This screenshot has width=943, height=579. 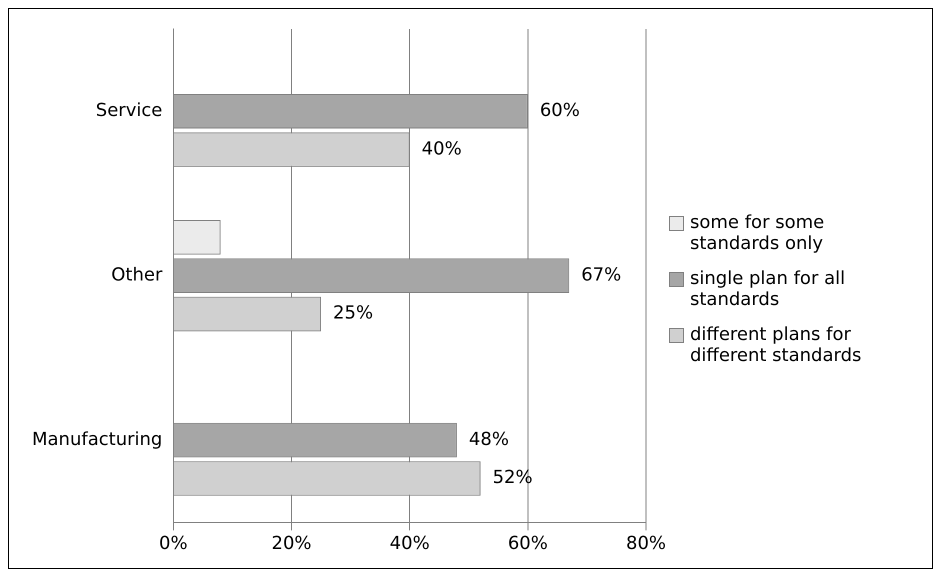 I want to click on data-label: 48%, so click(x=488, y=439).